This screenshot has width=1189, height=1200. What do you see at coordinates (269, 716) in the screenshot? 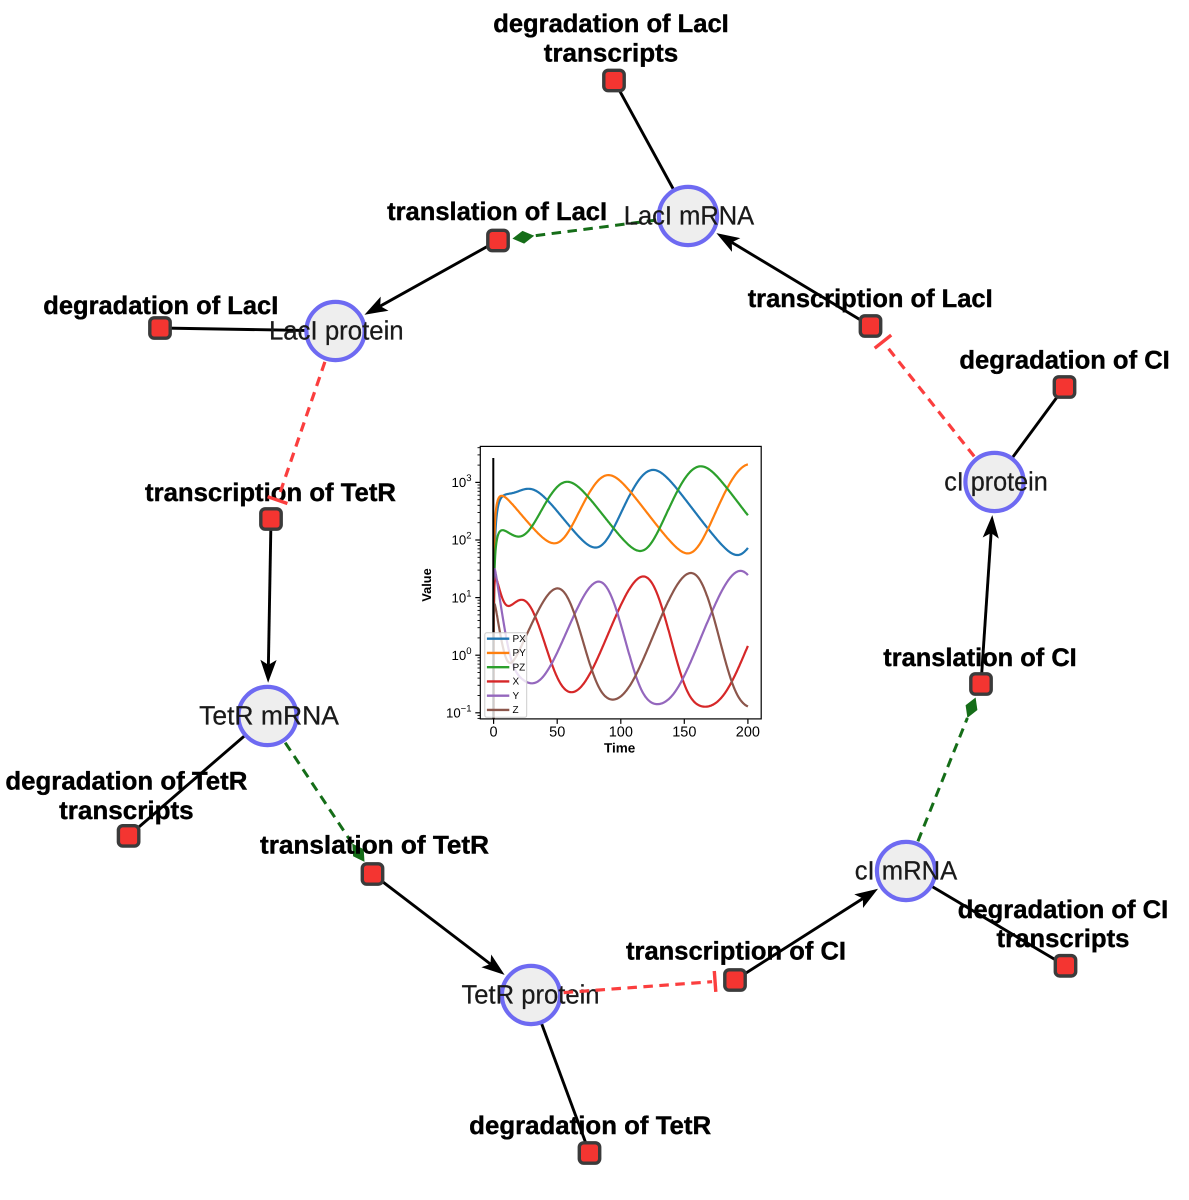
I see `svg-text: TetR mRNA` at bounding box center [269, 716].